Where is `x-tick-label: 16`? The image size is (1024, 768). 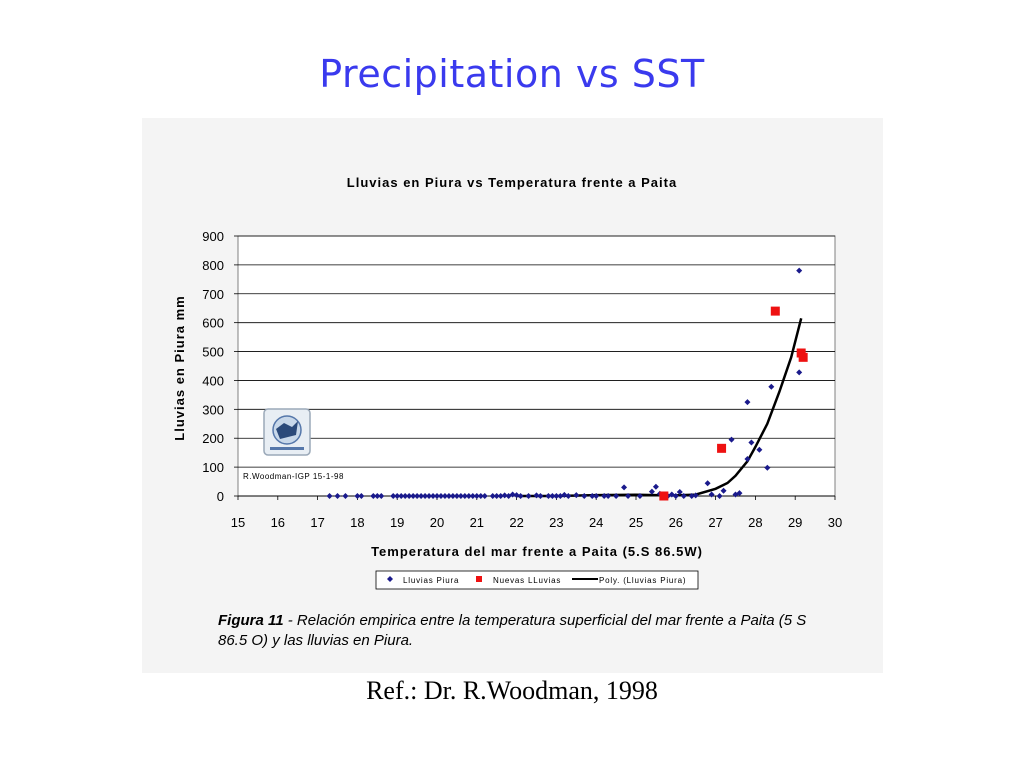
x-tick-label: 16 is located at coordinates (278, 522).